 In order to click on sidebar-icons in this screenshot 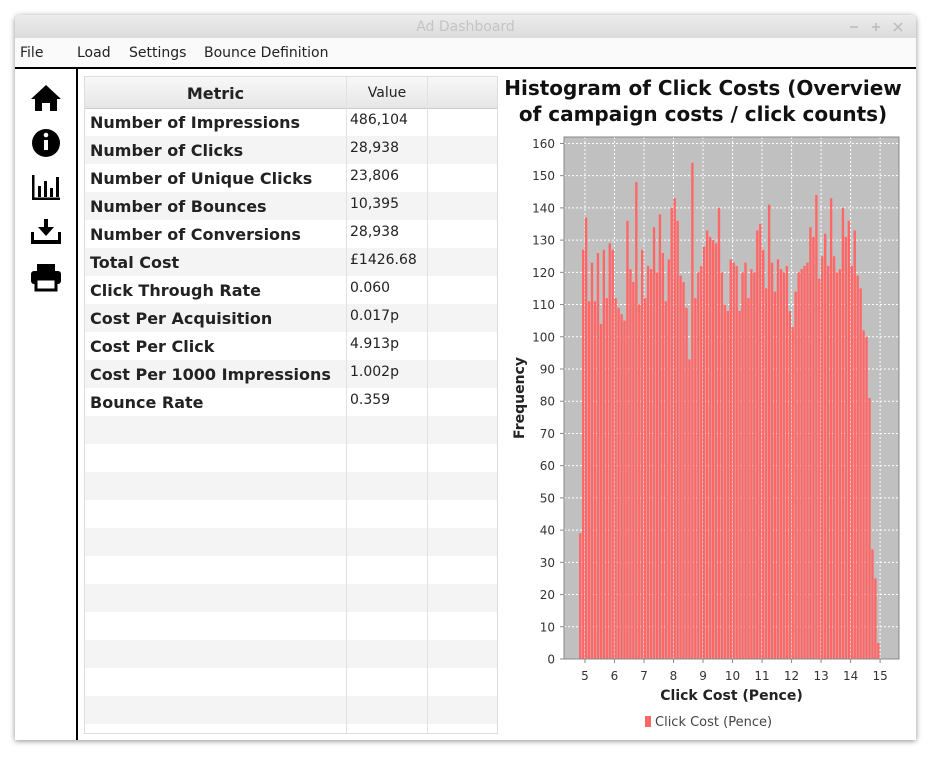, I will do `click(46, 188)`.